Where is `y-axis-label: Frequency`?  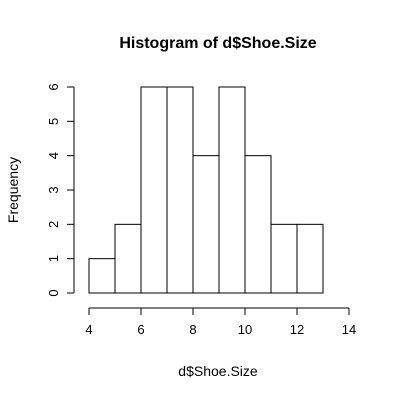 y-axis-label: Frequency is located at coordinates (13, 190).